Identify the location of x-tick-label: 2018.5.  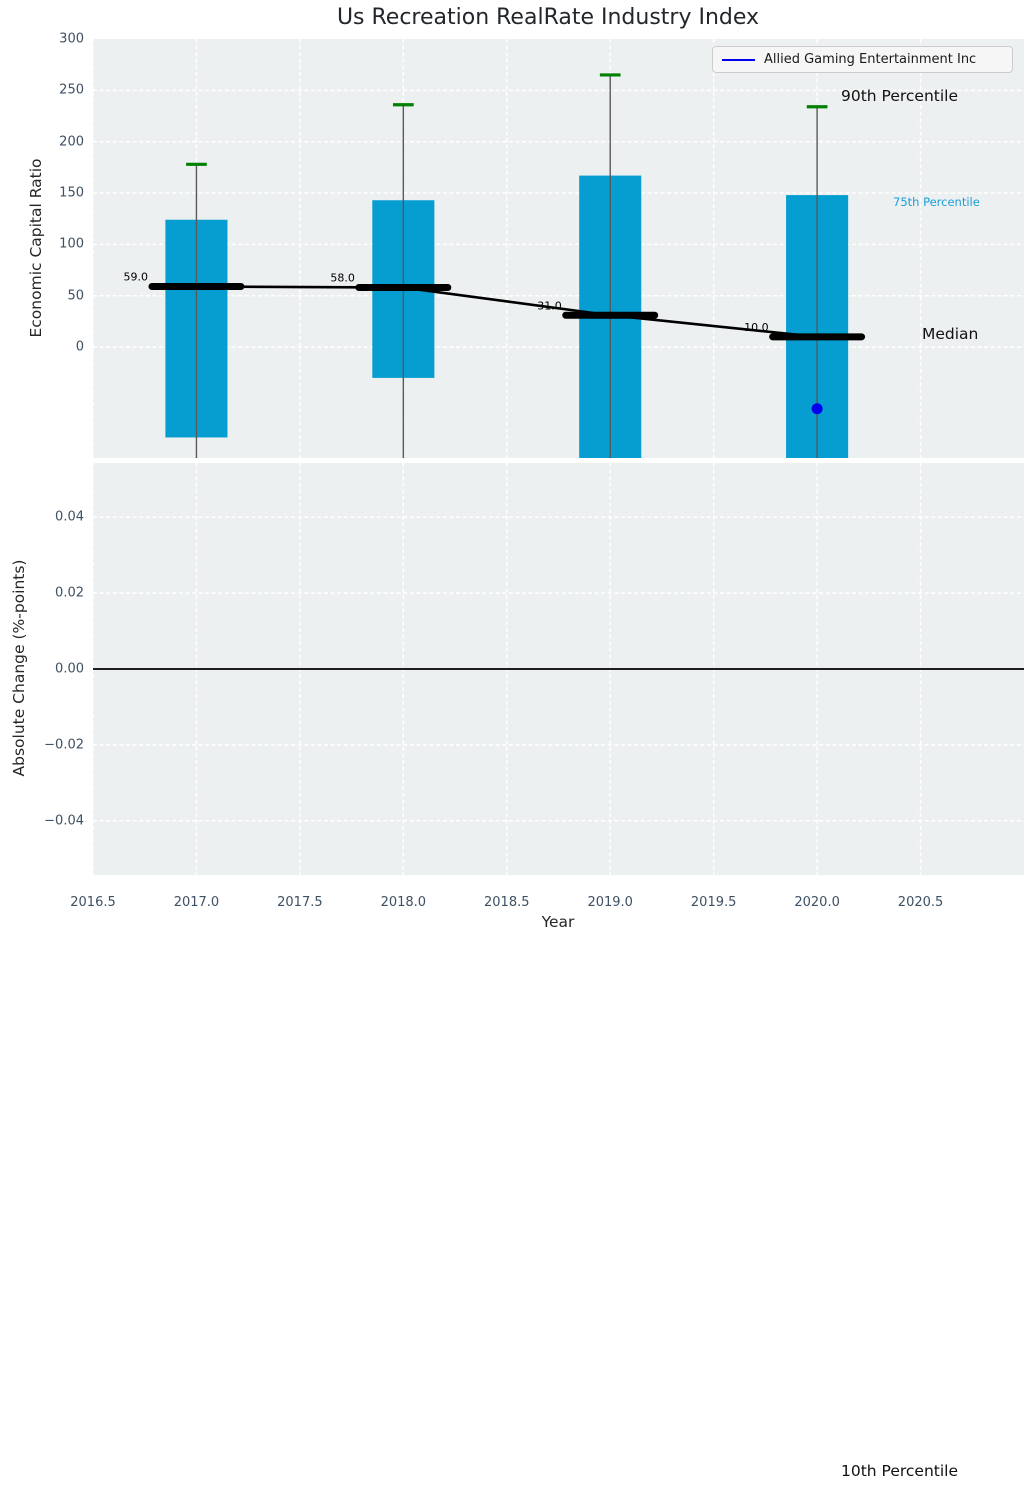
(507, 902).